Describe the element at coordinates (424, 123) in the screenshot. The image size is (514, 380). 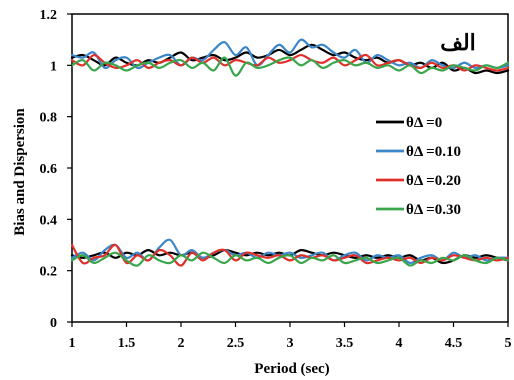
I see `legend-label-0: θΔ =0` at that location.